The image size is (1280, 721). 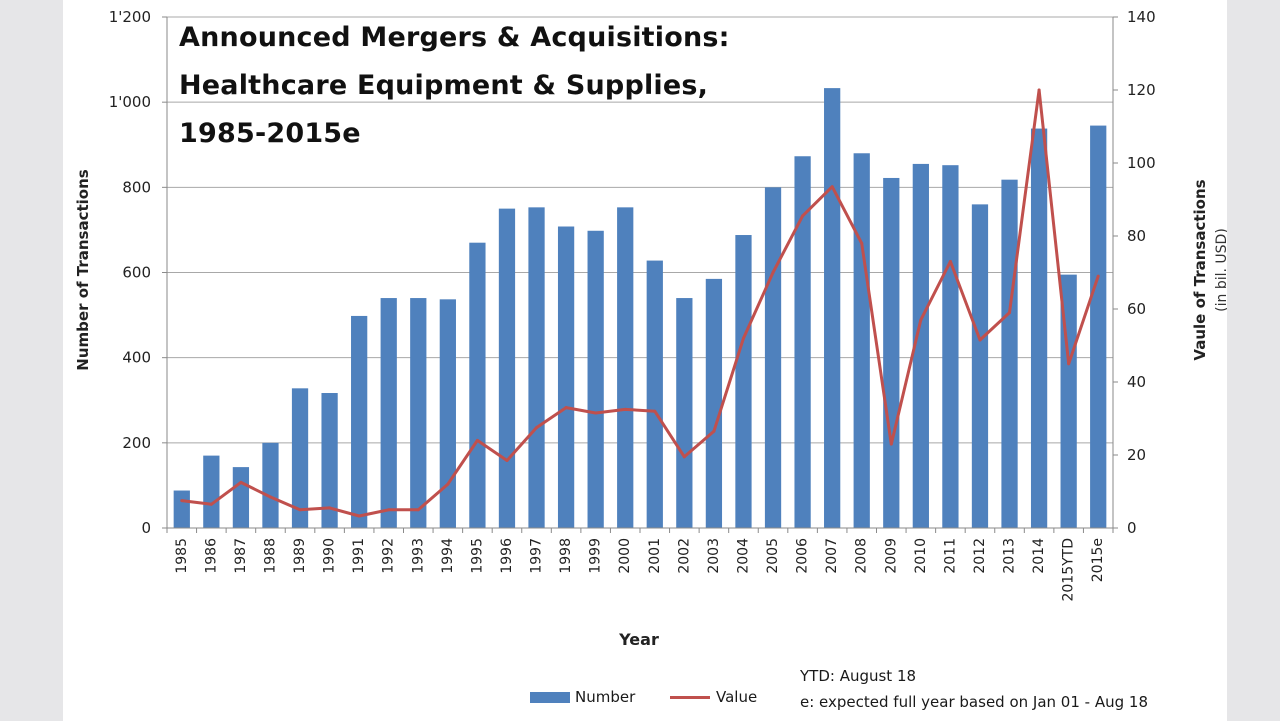 What do you see at coordinates (477, 556) in the screenshot?
I see `x-tick-label-1995: 1995` at bounding box center [477, 556].